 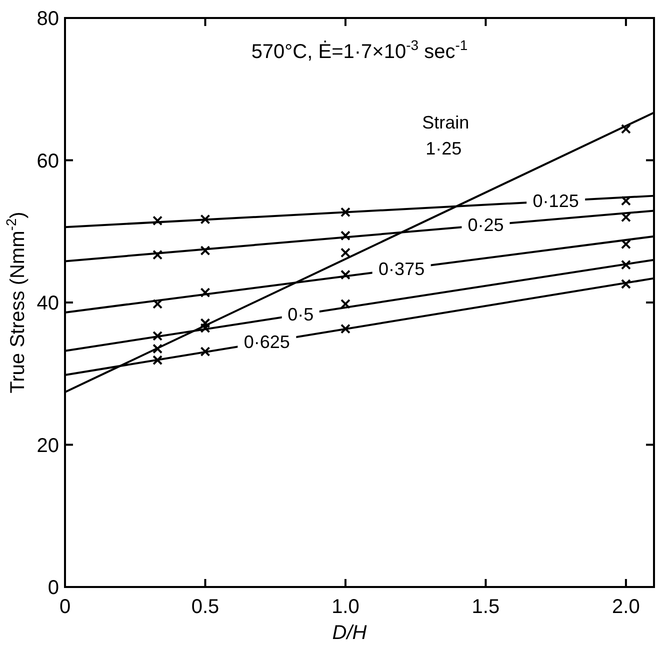 I want to click on x-tick-label: 2.0, so click(x=626, y=607).